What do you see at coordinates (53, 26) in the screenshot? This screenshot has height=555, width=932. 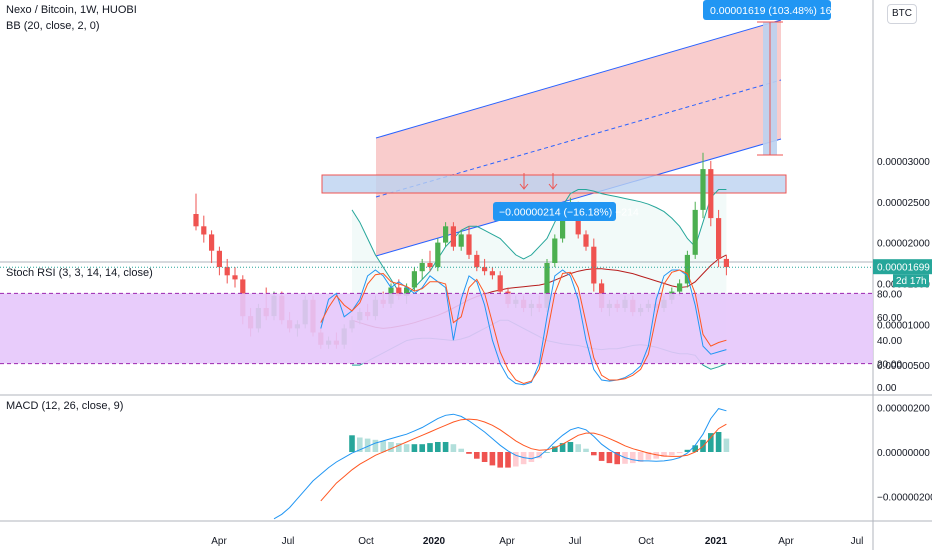 I see `bb-legend: BB (20, close, 2, 0)` at bounding box center [53, 26].